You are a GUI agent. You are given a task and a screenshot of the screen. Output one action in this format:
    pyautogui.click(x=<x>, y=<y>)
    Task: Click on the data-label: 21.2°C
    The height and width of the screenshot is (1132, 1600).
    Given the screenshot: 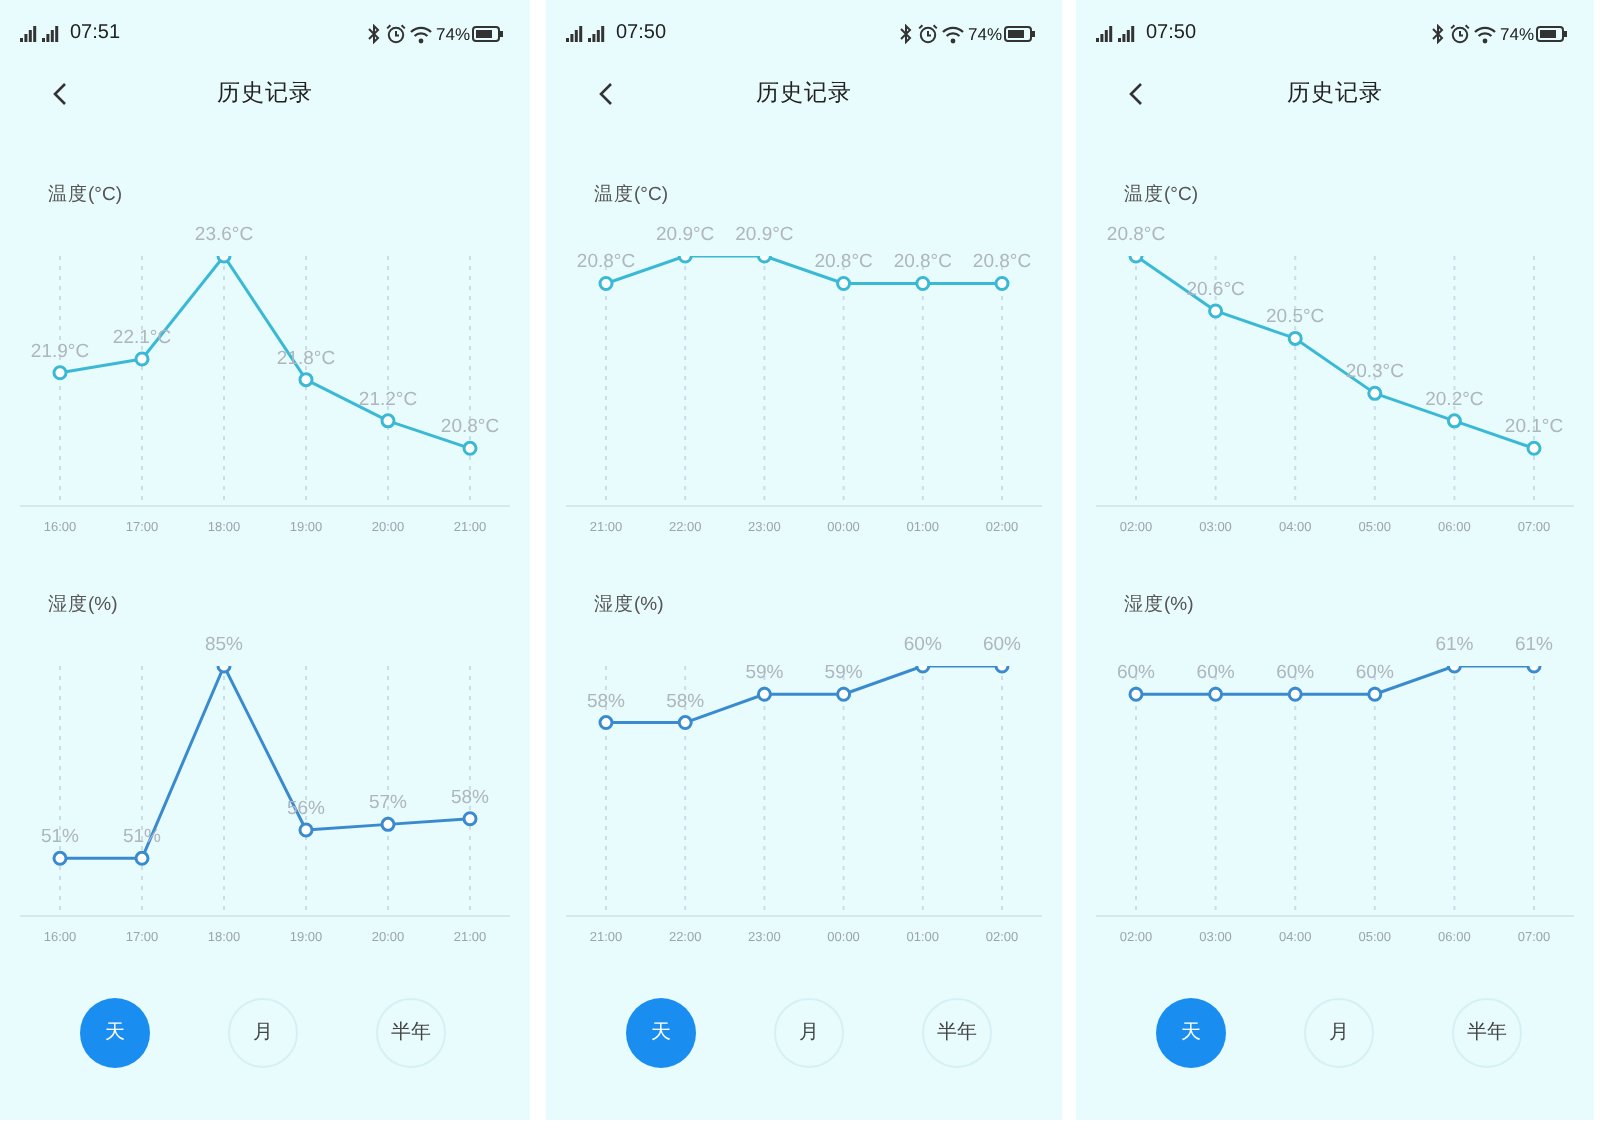 What is the action you would take?
    pyautogui.click(x=388, y=399)
    